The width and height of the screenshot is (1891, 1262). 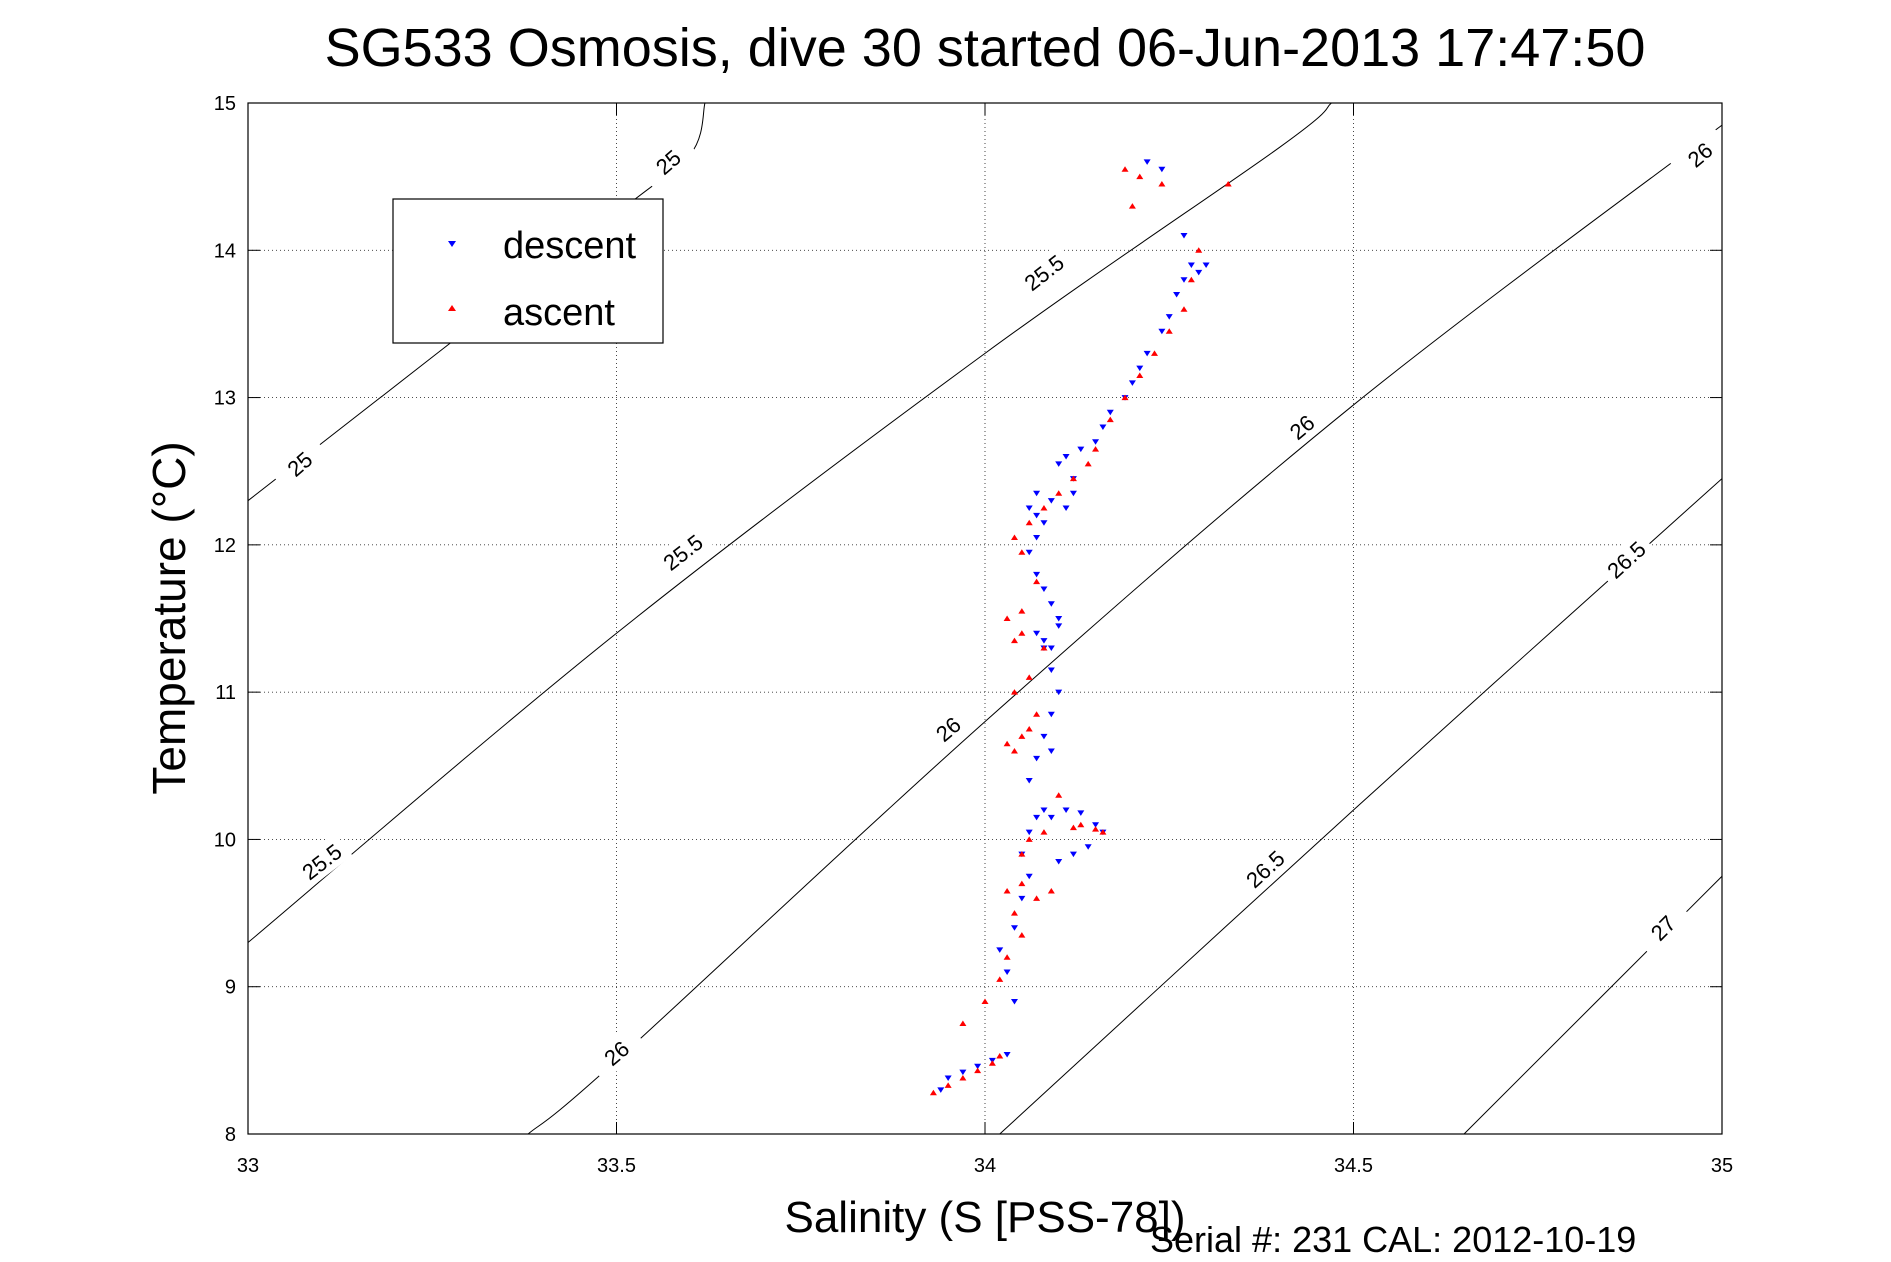 What do you see at coordinates (225, 693) in the screenshot?
I see `y-tick-label: 11` at bounding box center [225, 693].